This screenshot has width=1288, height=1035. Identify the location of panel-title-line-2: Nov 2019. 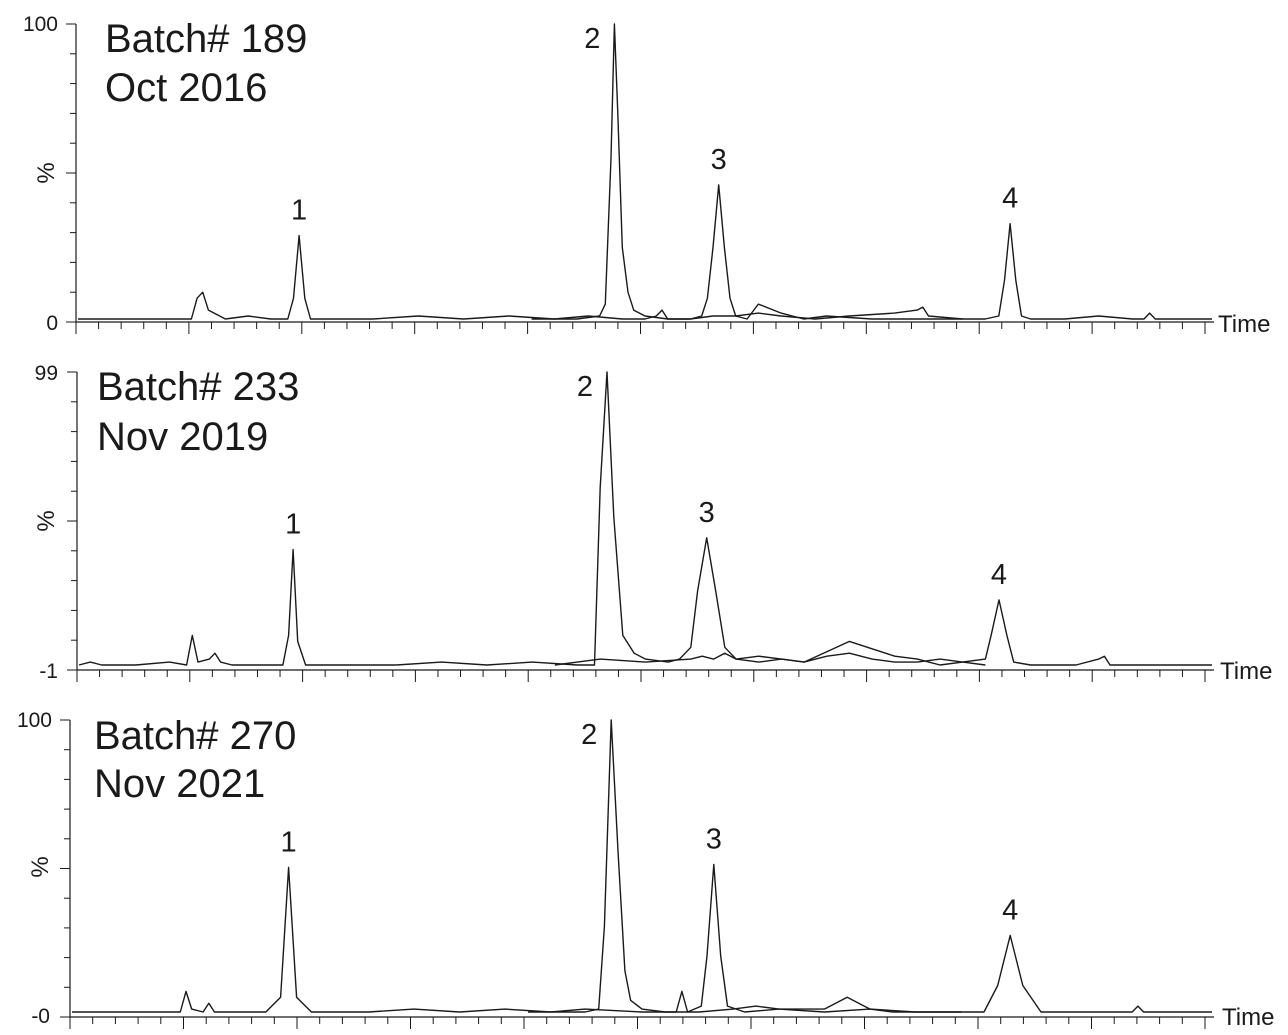
(182, 437).